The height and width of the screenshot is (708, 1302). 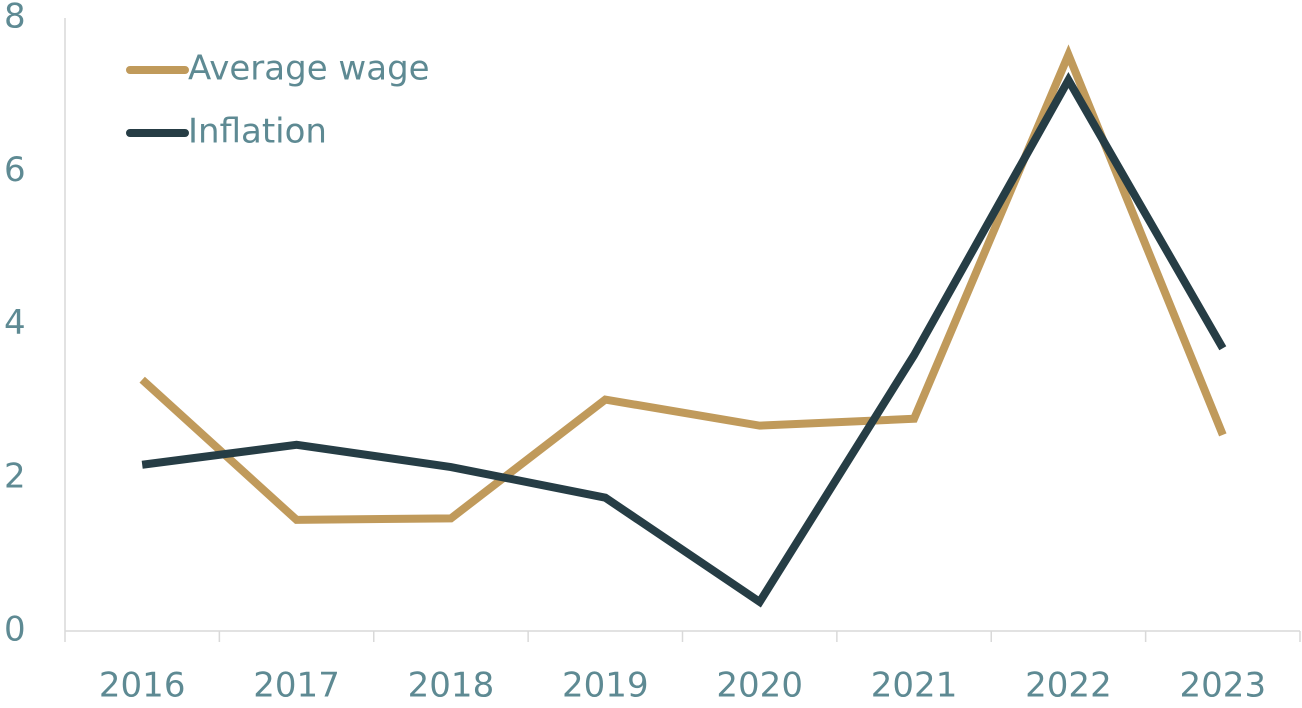 What do you see at coordinates (15, 476) in the screenshot?
I see `y-tick-label: 2` at bounding box center [15, 476].